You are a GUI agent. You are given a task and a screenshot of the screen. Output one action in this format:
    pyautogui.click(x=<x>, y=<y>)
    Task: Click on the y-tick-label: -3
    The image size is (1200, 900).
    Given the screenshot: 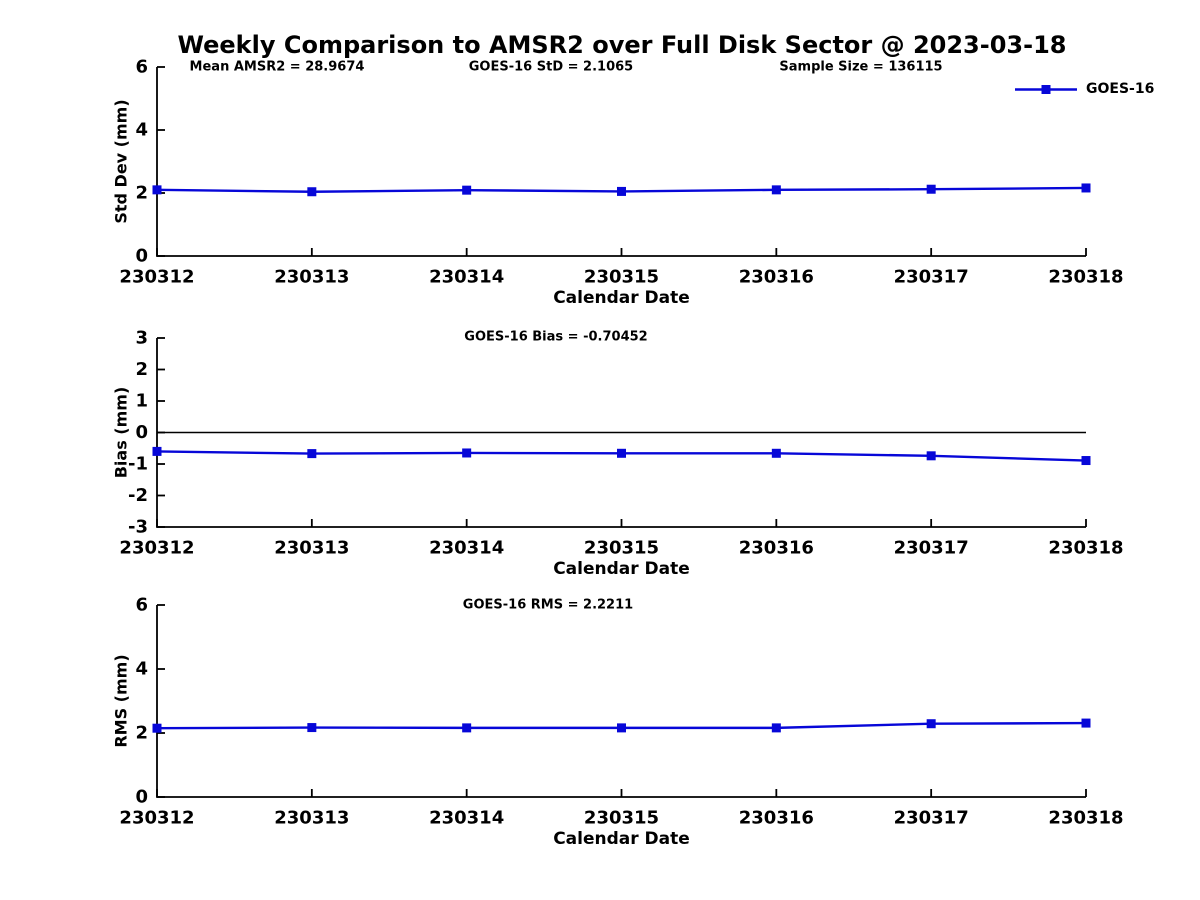 What is the action you would take?
    pyautogui.click(x=138, y=527)
    